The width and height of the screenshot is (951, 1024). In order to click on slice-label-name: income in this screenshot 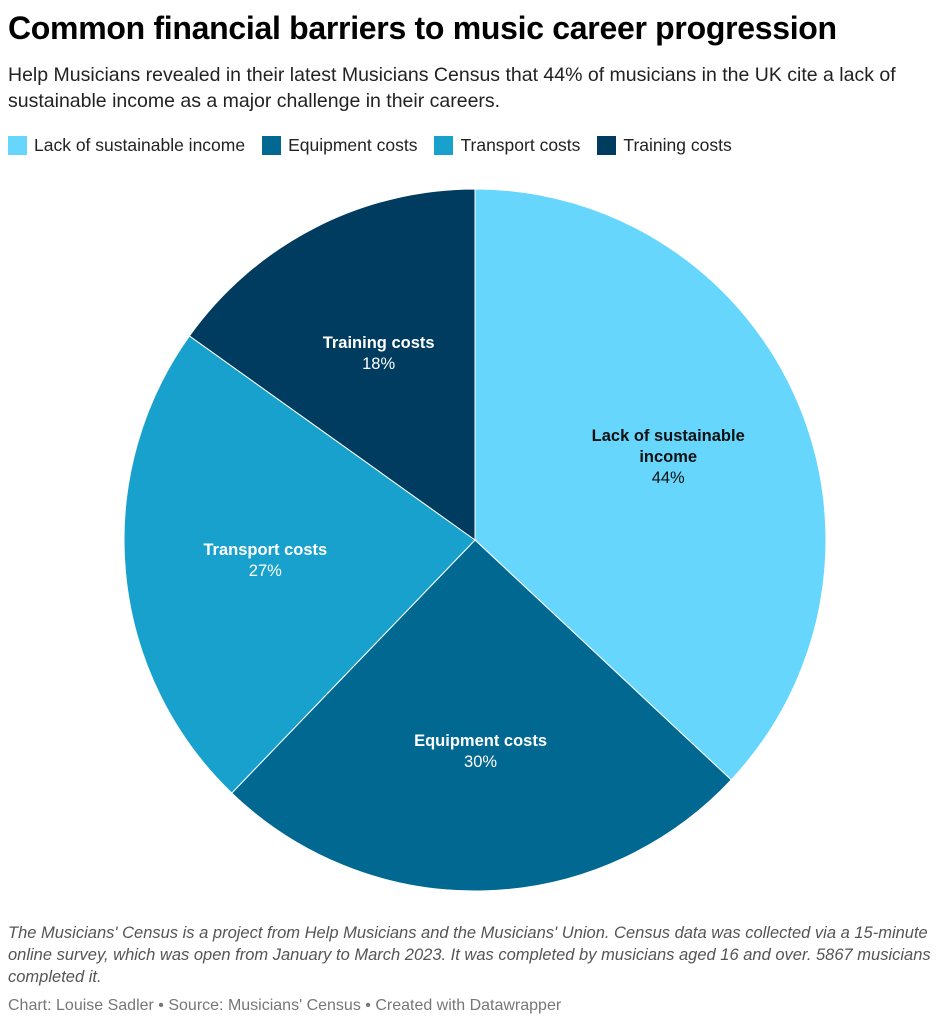, I will do `click(668, 457)`.